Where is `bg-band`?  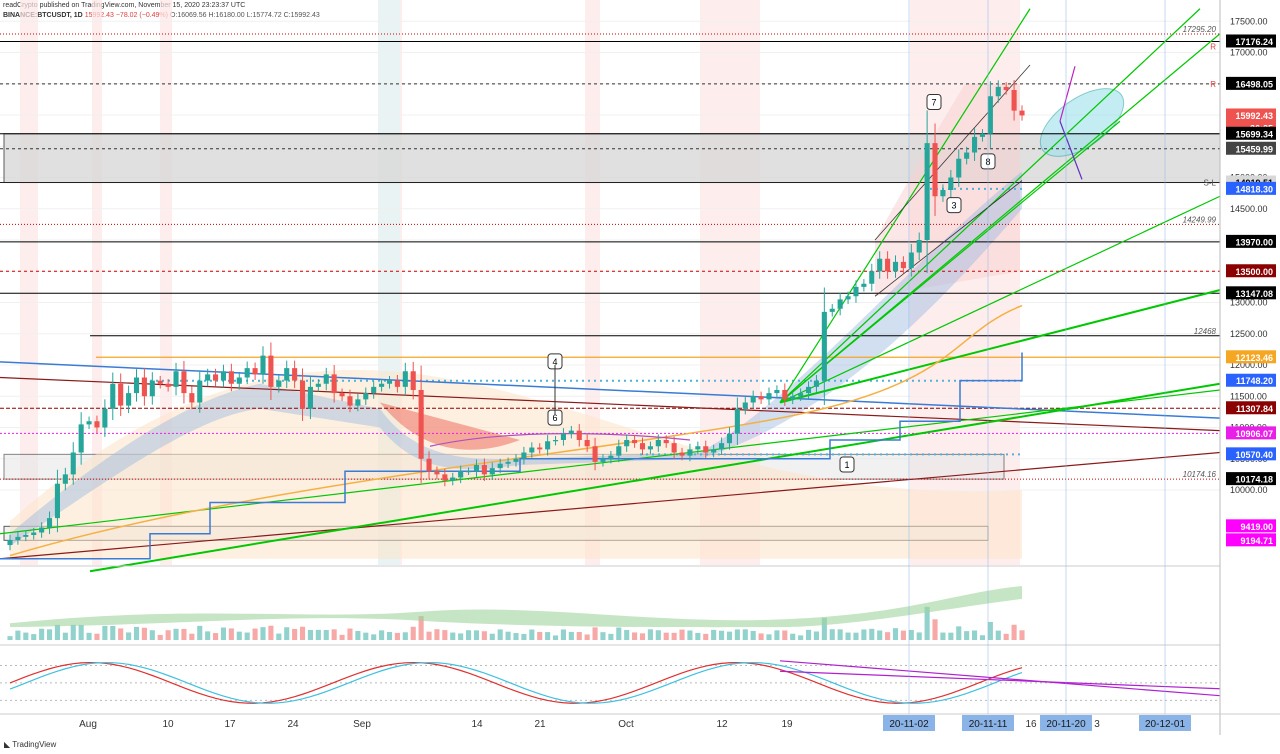
bg-band is located at coordinates (29, 282).